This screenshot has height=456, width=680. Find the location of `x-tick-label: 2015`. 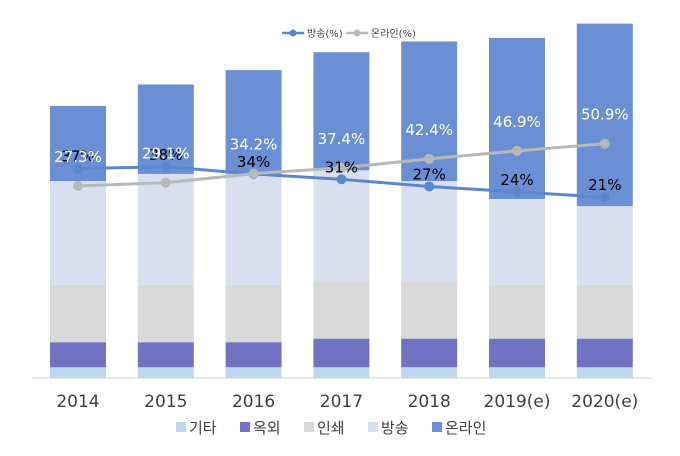

x-tick-label: 2015 is located at coordinates (165, 402).